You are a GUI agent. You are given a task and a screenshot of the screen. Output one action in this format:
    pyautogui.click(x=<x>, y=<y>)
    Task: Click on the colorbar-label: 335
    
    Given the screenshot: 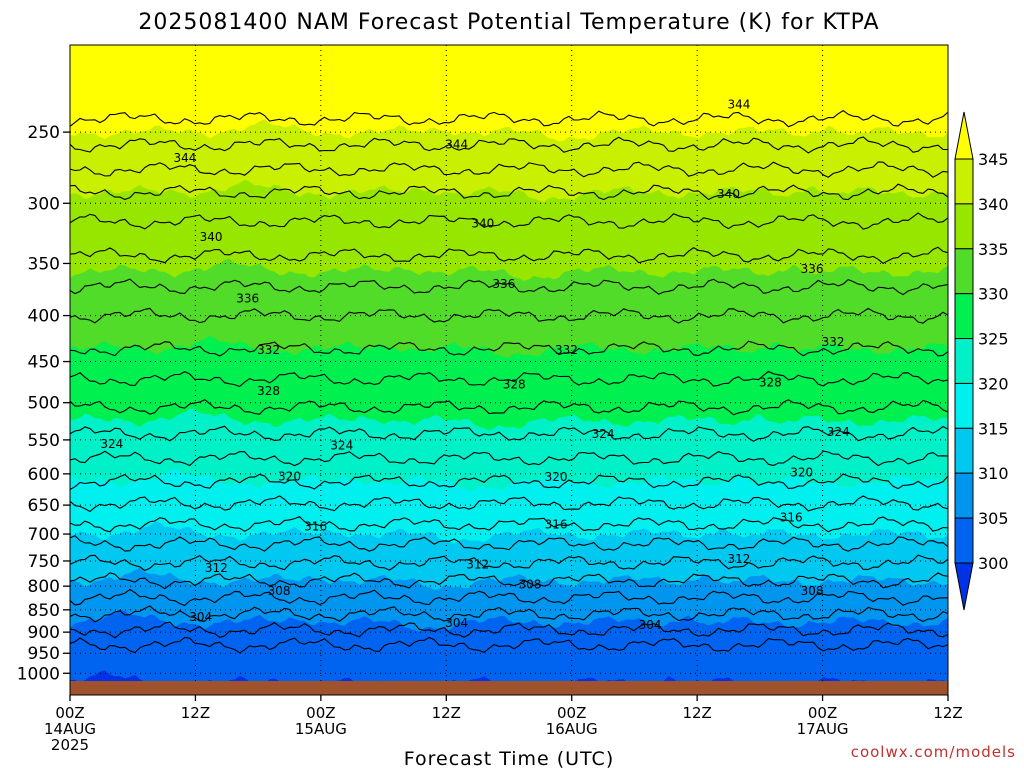 What is the action you would take?
    pyautogui.click(x=993, y=249)
    